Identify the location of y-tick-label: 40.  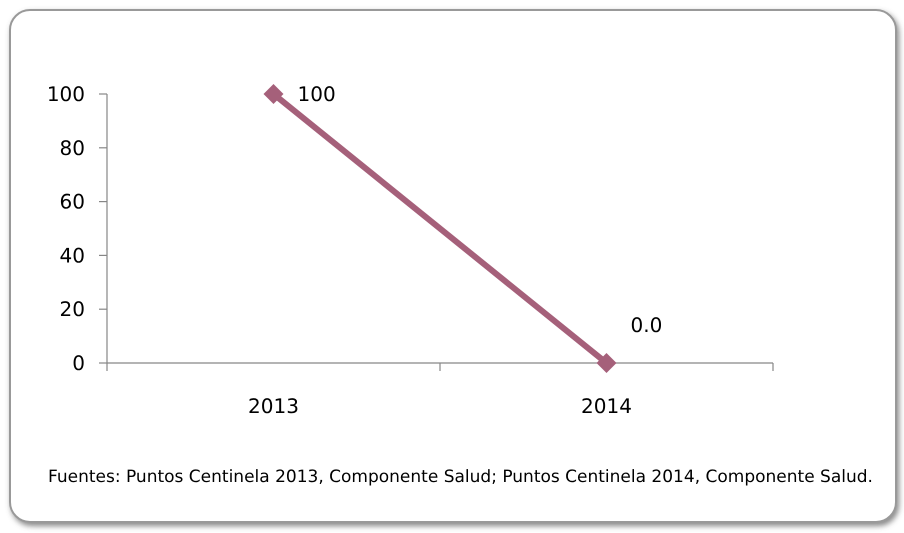
(72, 255).